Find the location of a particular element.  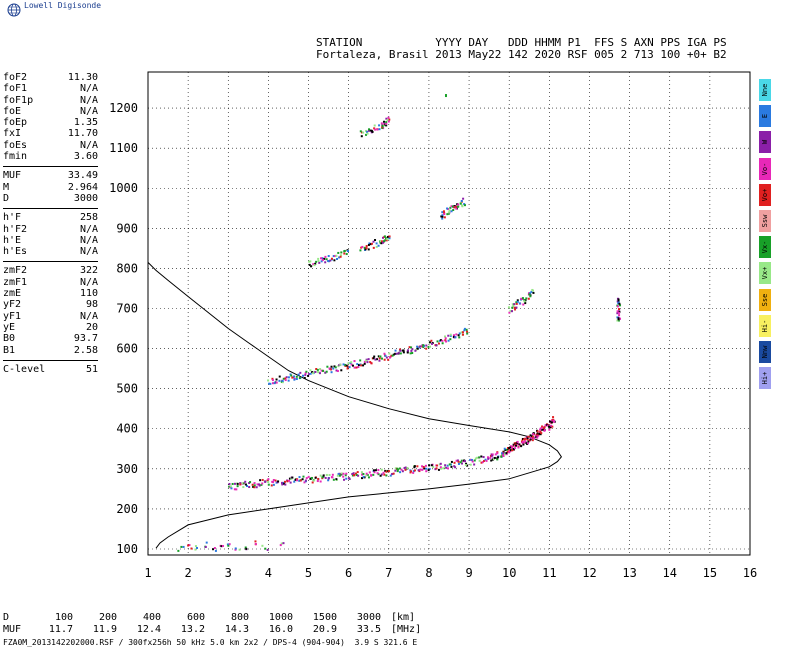

legend-entry: W is located at coordinates (765, 142).